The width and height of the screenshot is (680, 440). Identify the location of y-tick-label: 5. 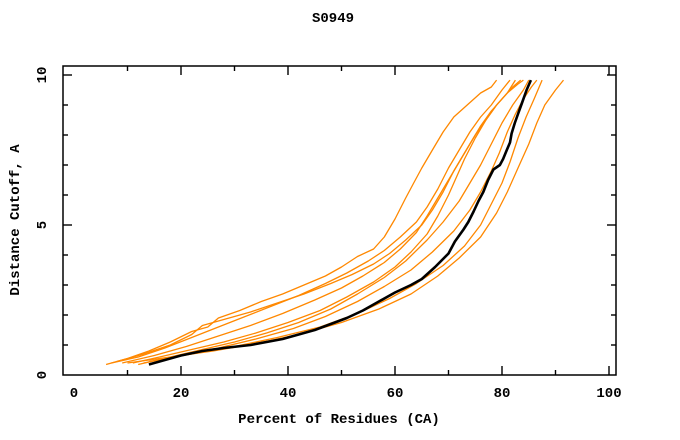
(43, 225).